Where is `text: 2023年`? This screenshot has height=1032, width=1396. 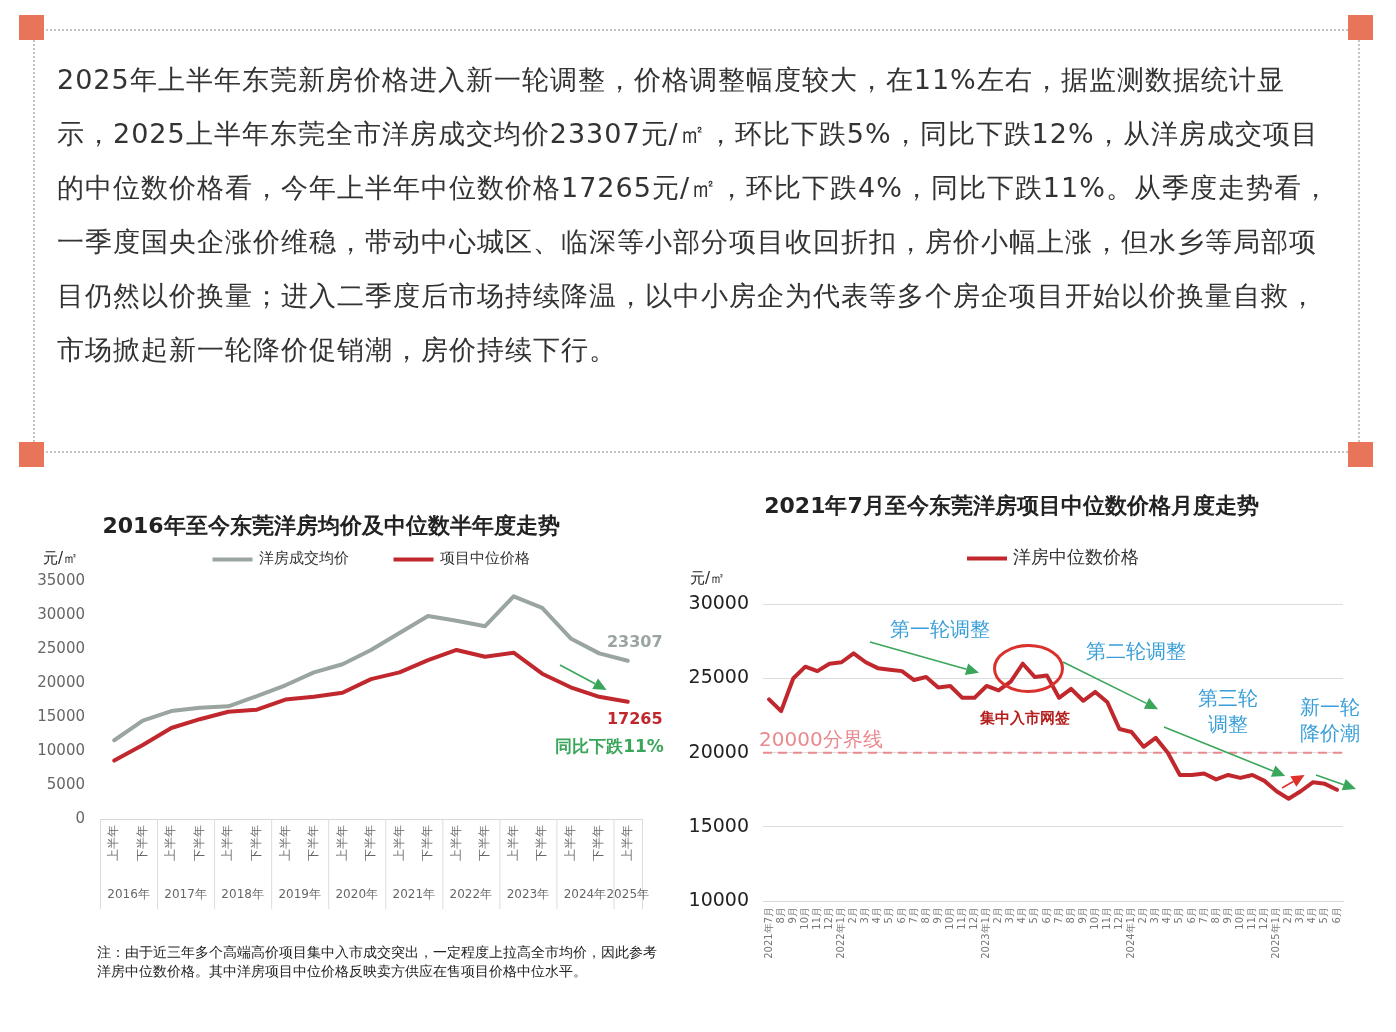
text: 2023年 is located at coordinates (528, 894).